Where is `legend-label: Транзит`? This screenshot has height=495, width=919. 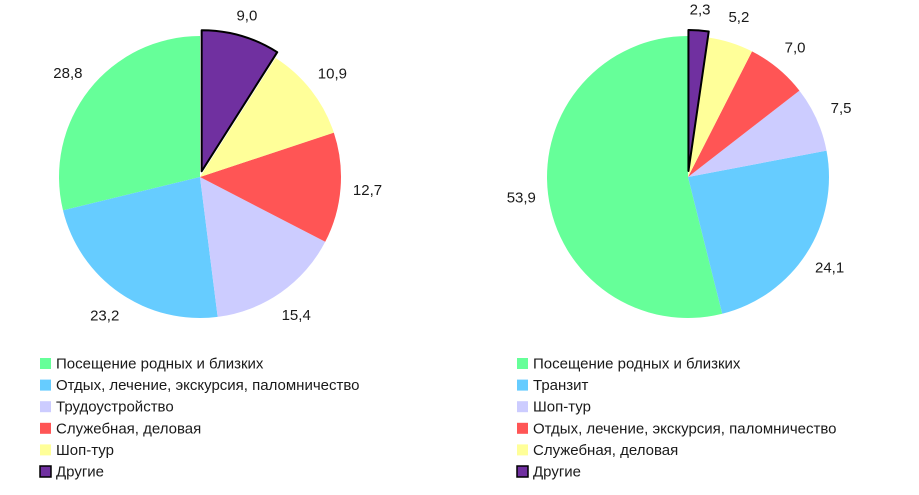 legend-label: Транзит is located at coordinates (561, 385).